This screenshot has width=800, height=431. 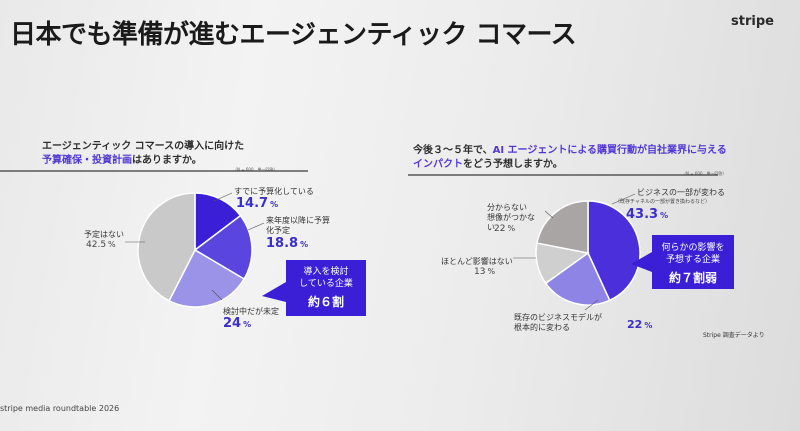 I want to click on stripe-logo: stripe, so click(x=752, y=21).